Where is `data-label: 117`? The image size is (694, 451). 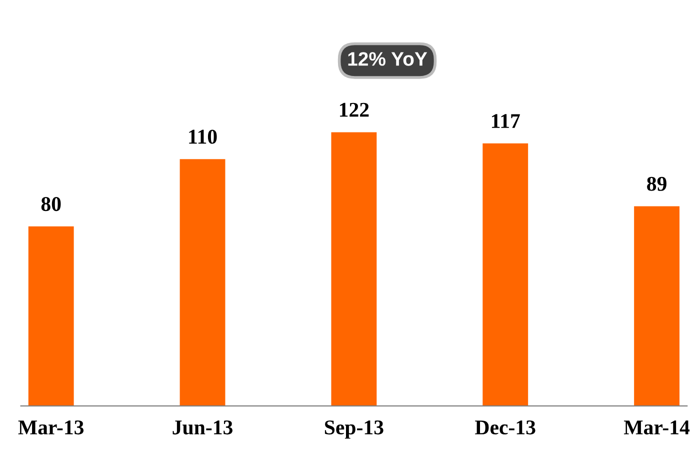 data-label: 117 is located at coordinates (506, 121).